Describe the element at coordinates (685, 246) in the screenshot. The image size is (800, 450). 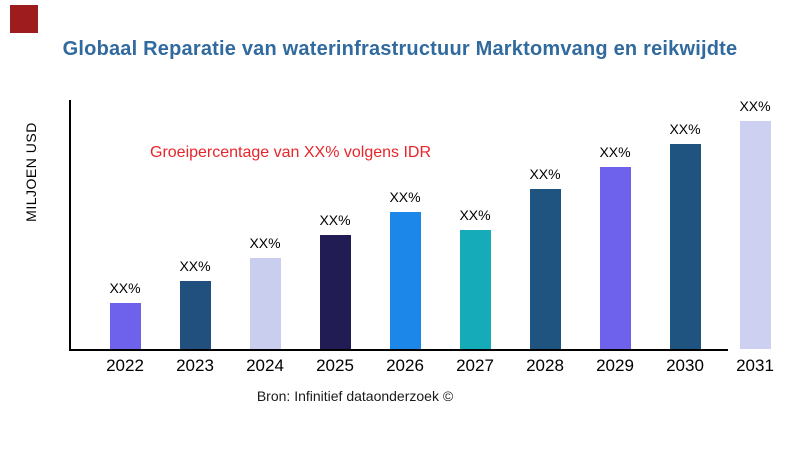
I see `bar-2030` at that location.